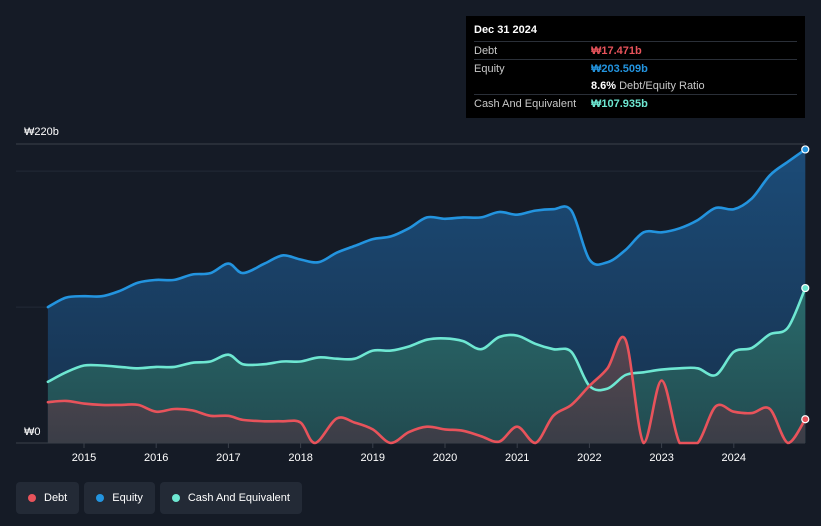 This screenshot has width=821, height=526. I want to click on x-tick-label: 2020, so click(445, 458).